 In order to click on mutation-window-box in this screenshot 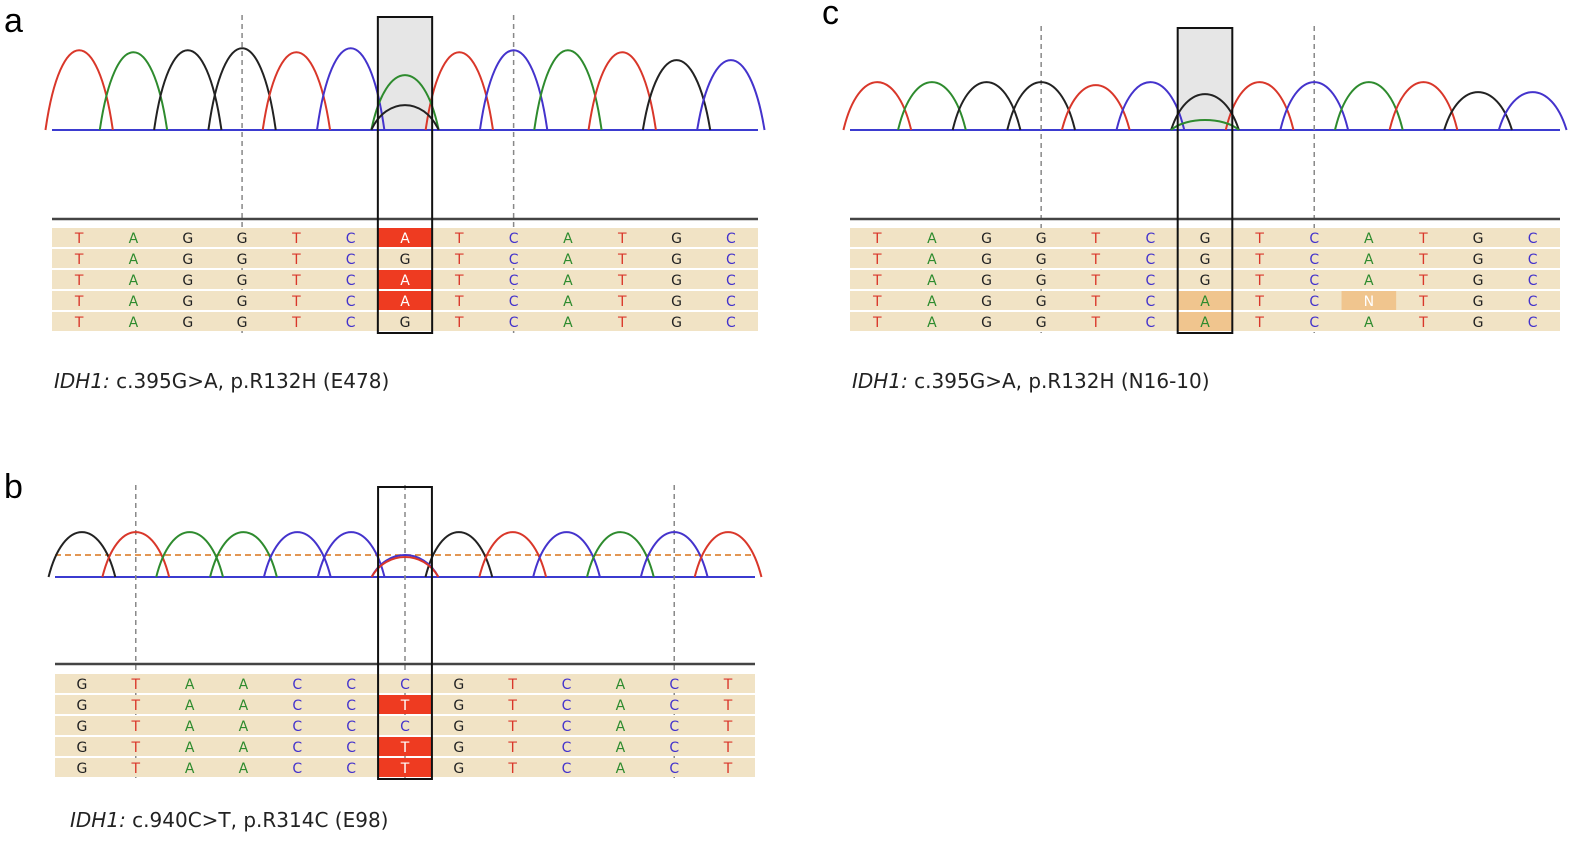, I will do `click(1205, 180)`.